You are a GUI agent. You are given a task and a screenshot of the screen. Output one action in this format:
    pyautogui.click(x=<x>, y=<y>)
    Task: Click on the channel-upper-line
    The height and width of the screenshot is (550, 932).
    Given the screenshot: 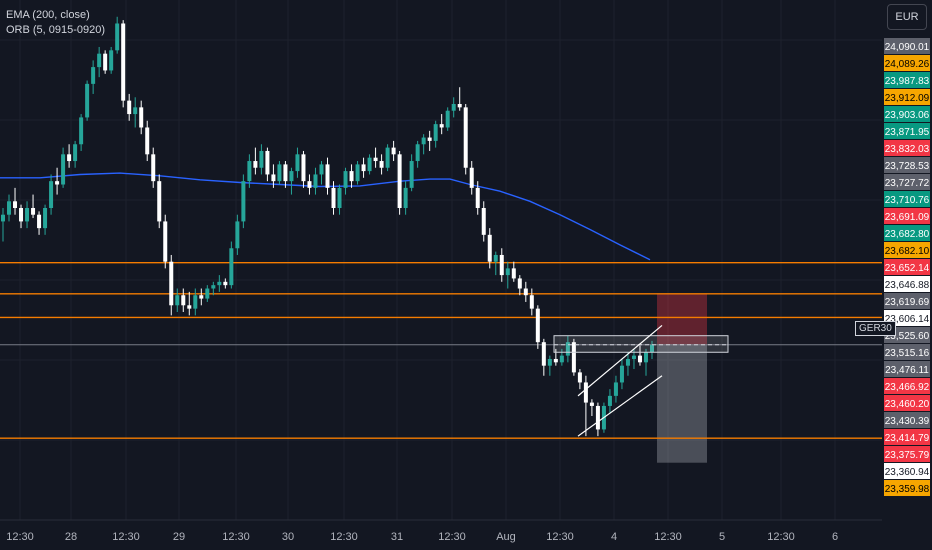 What is the action you would take?
    pyautogui.click(x=620, y=360)
    